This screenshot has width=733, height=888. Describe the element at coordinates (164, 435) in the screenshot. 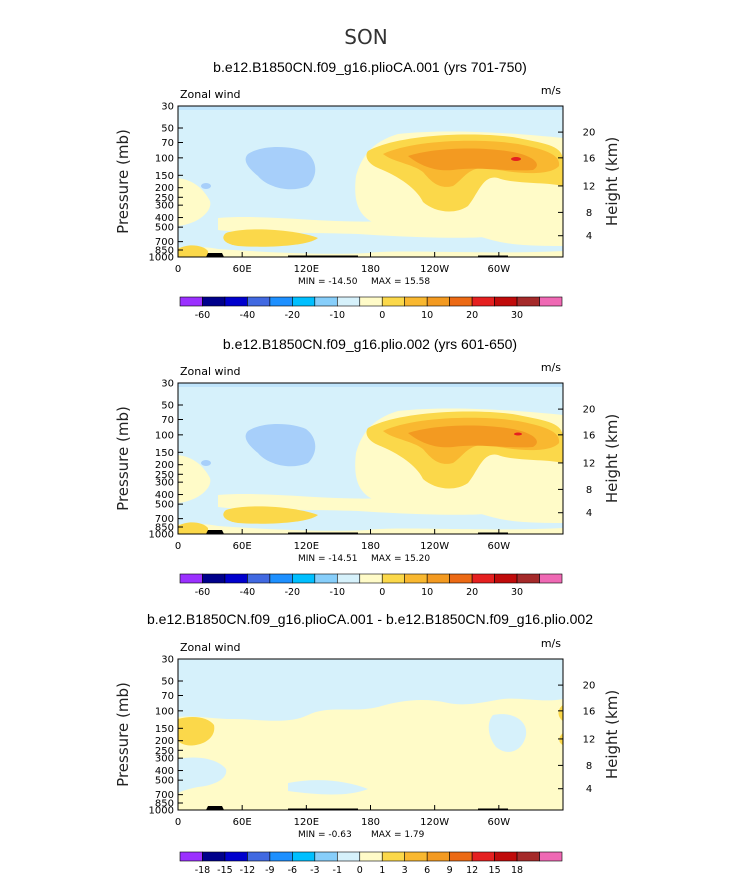

I see `y-tick-label: 100` at that location.